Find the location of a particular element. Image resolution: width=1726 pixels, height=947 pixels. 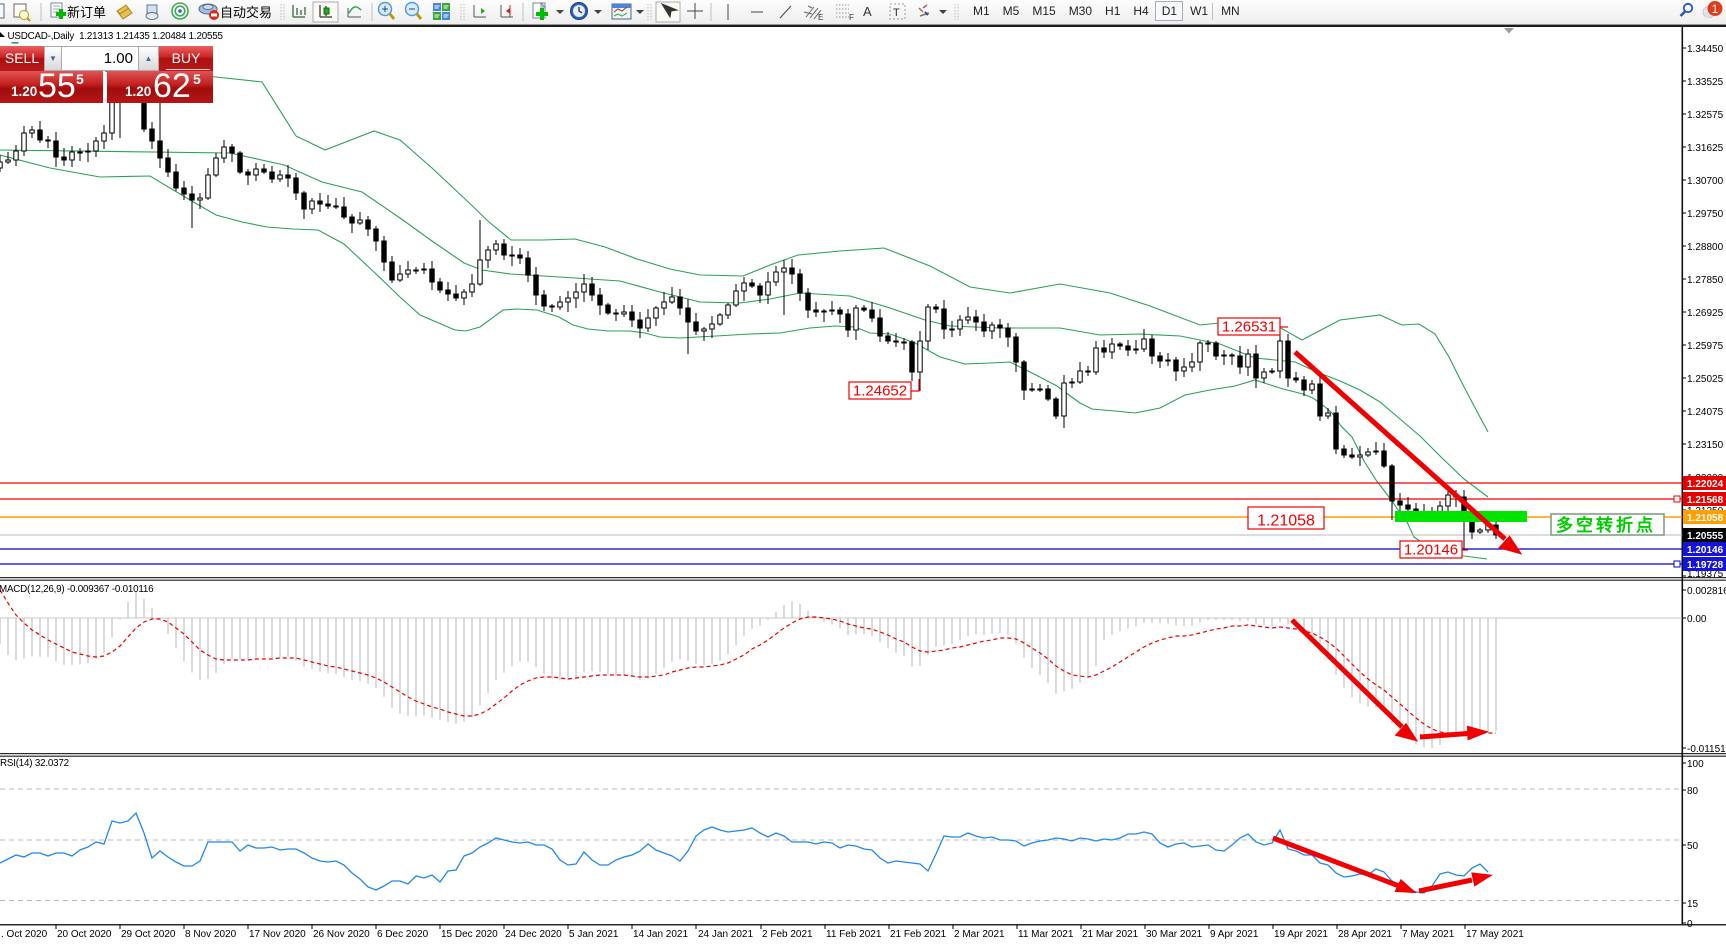

svg-text: 1.34450 is located at coordinates (1705, 49).